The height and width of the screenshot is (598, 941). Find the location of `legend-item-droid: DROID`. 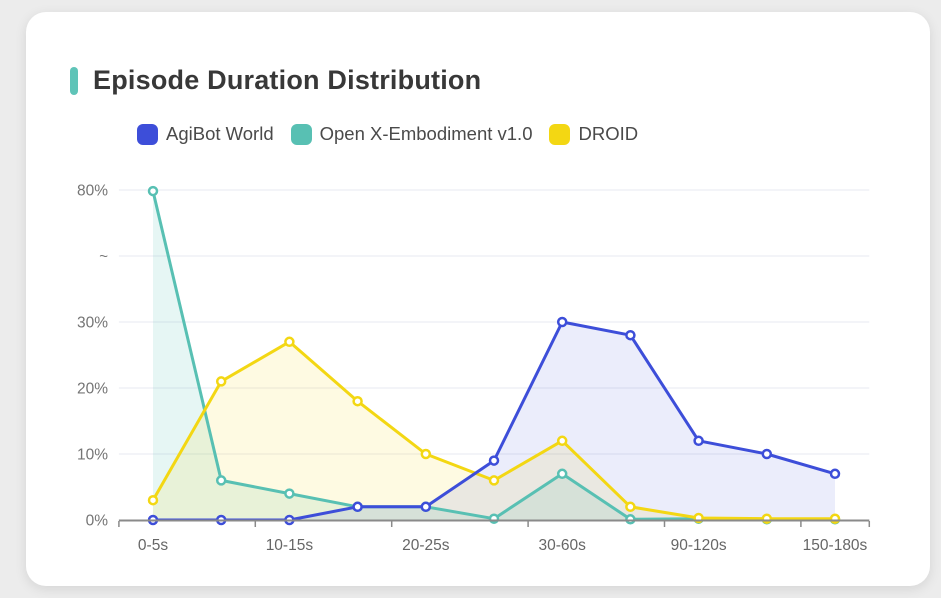

legend-item-droid: DROID is located at coordinates (593, 134).